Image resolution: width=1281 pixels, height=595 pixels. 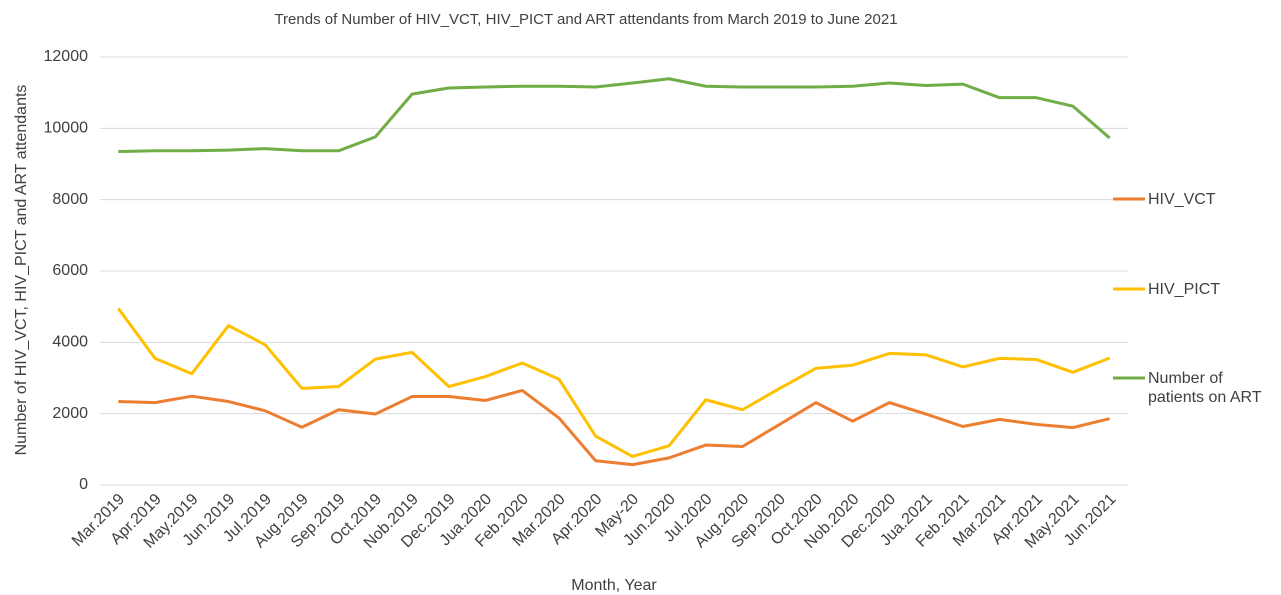 I want to click on legend-label: HIV_VCT, so click(x=1182, y=199).